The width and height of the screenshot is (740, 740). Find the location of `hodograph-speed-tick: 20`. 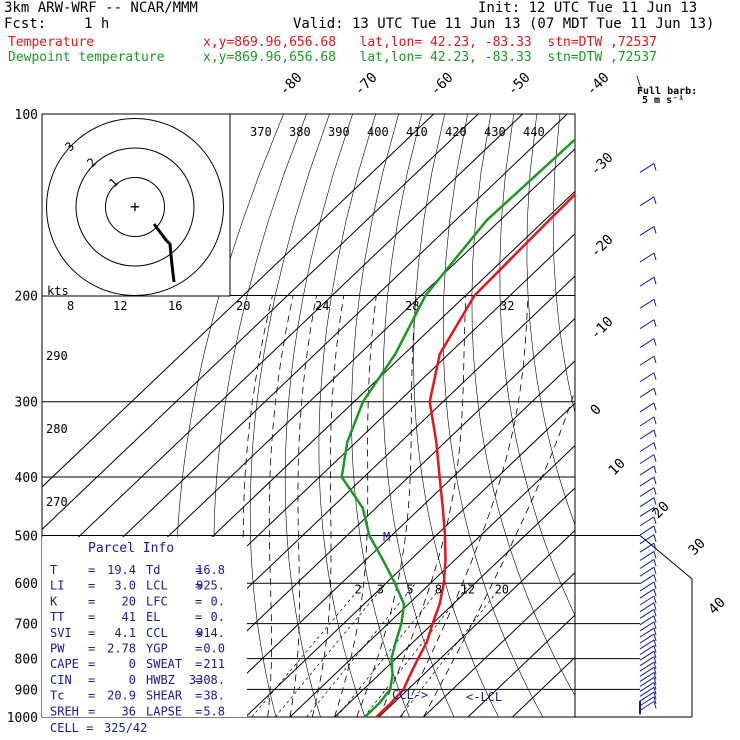

hodograph-speed-tick: 20 is located at coordinates (243, 306).